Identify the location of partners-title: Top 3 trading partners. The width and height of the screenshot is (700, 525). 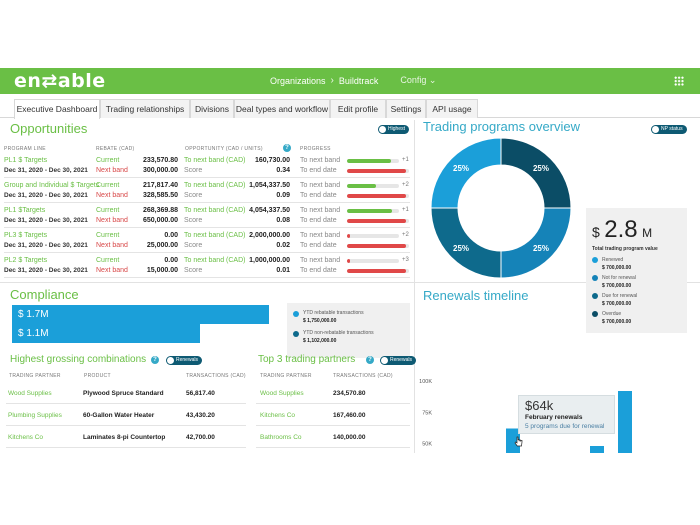
(307, 359).